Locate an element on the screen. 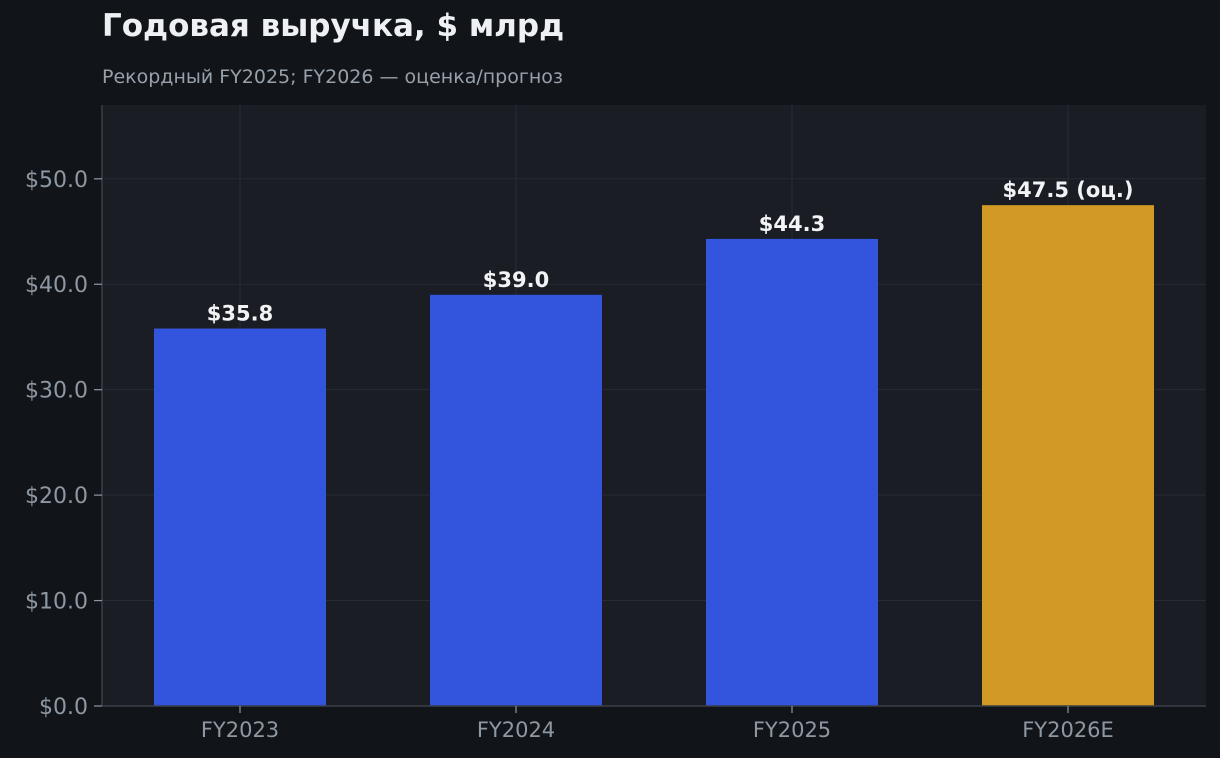  y-tick-label: $0.0 is located at coordinates (63, 707).